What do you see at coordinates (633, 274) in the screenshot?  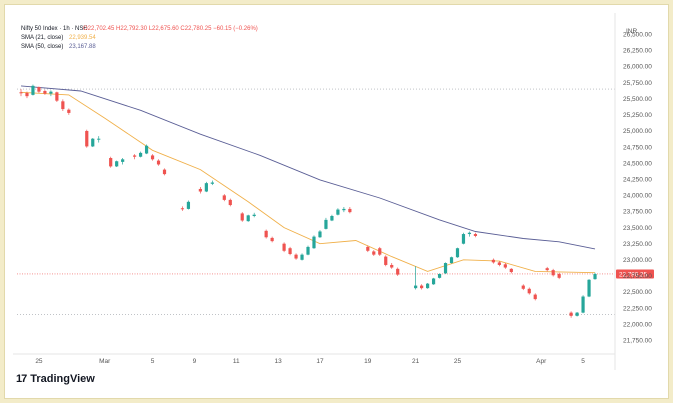 I see `last-price-tag-label: 22,780.25` at bounding box center [633, 274].